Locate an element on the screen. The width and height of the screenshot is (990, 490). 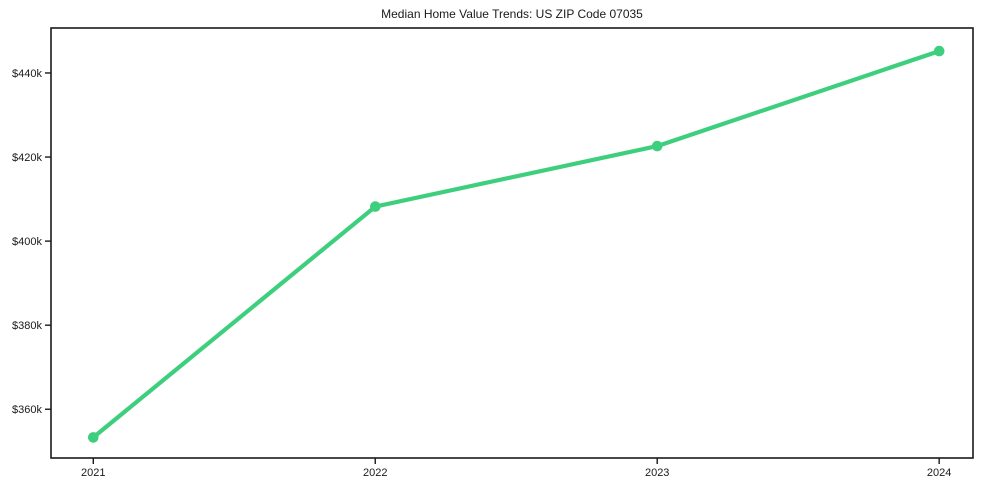
y-tick-label: $440k is located at coordinates (27, 74).